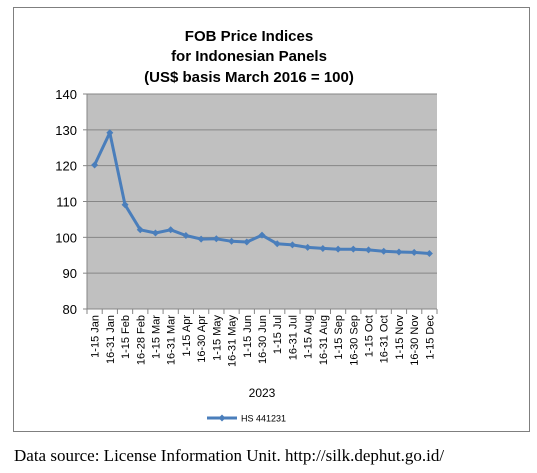 Image resolution: width=537 pixels, height=473 pixels. What do you see at coordinates (172, 340) in the screenshot?
I see `x-tick-label: 16-31 Mar` at bounding box center [172, 340].